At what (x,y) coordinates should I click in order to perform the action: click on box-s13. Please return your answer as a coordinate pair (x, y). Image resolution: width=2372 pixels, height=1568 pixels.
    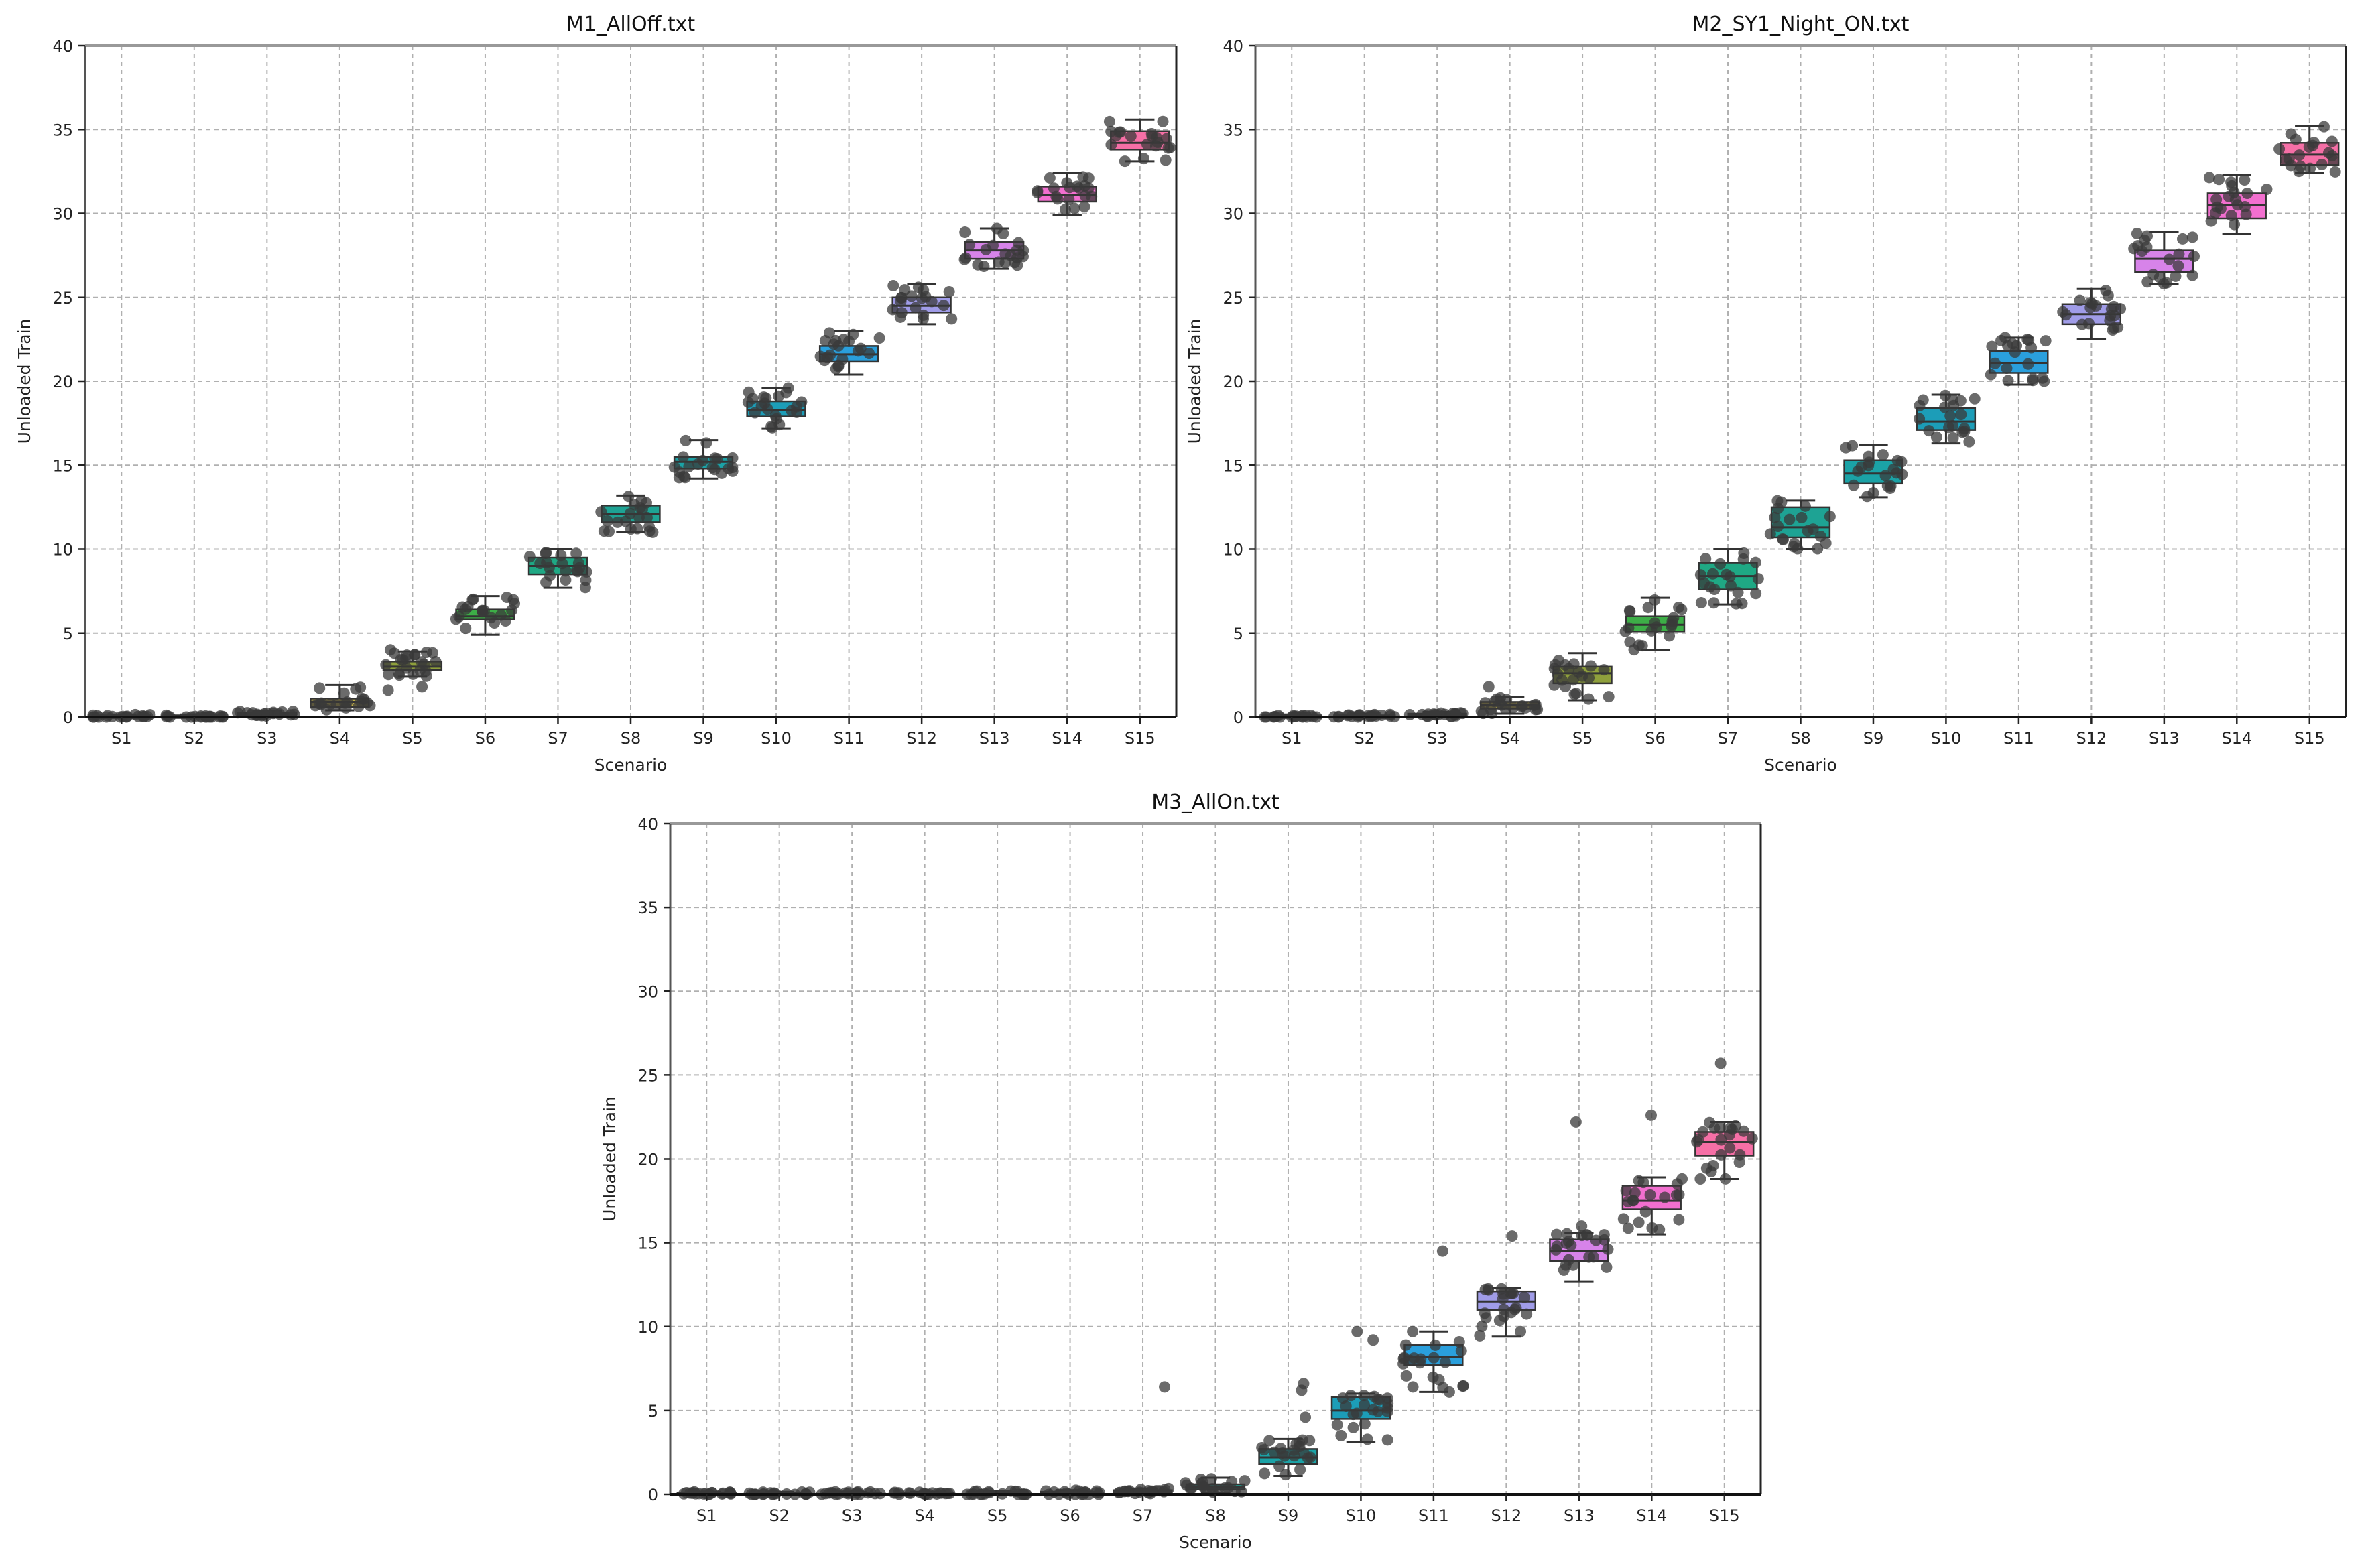
    Looking at the image, I should click on (2164, 258).